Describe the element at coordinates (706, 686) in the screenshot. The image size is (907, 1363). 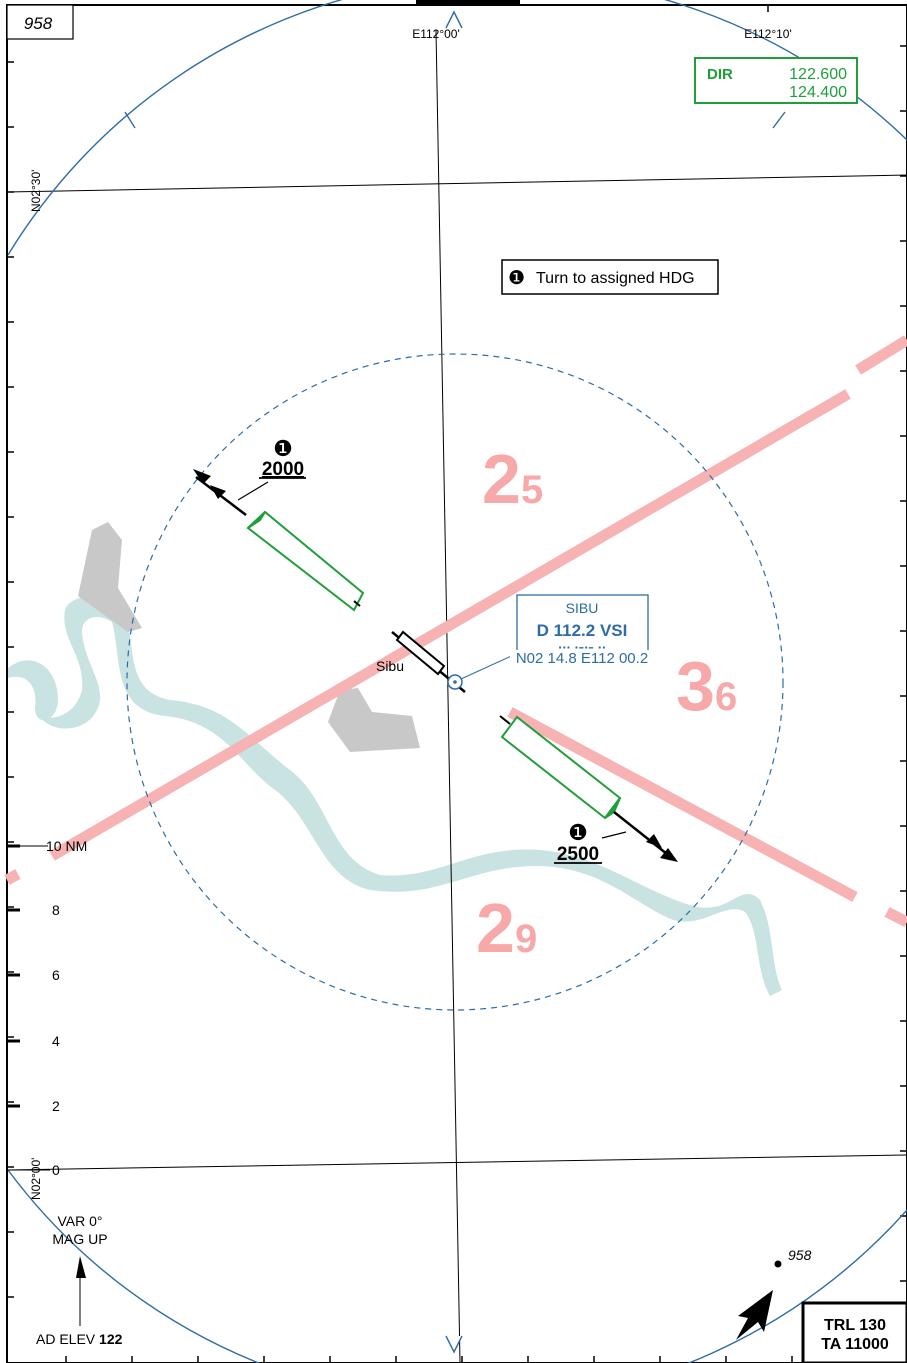
I see `msa-sector-36: 36` at that location.